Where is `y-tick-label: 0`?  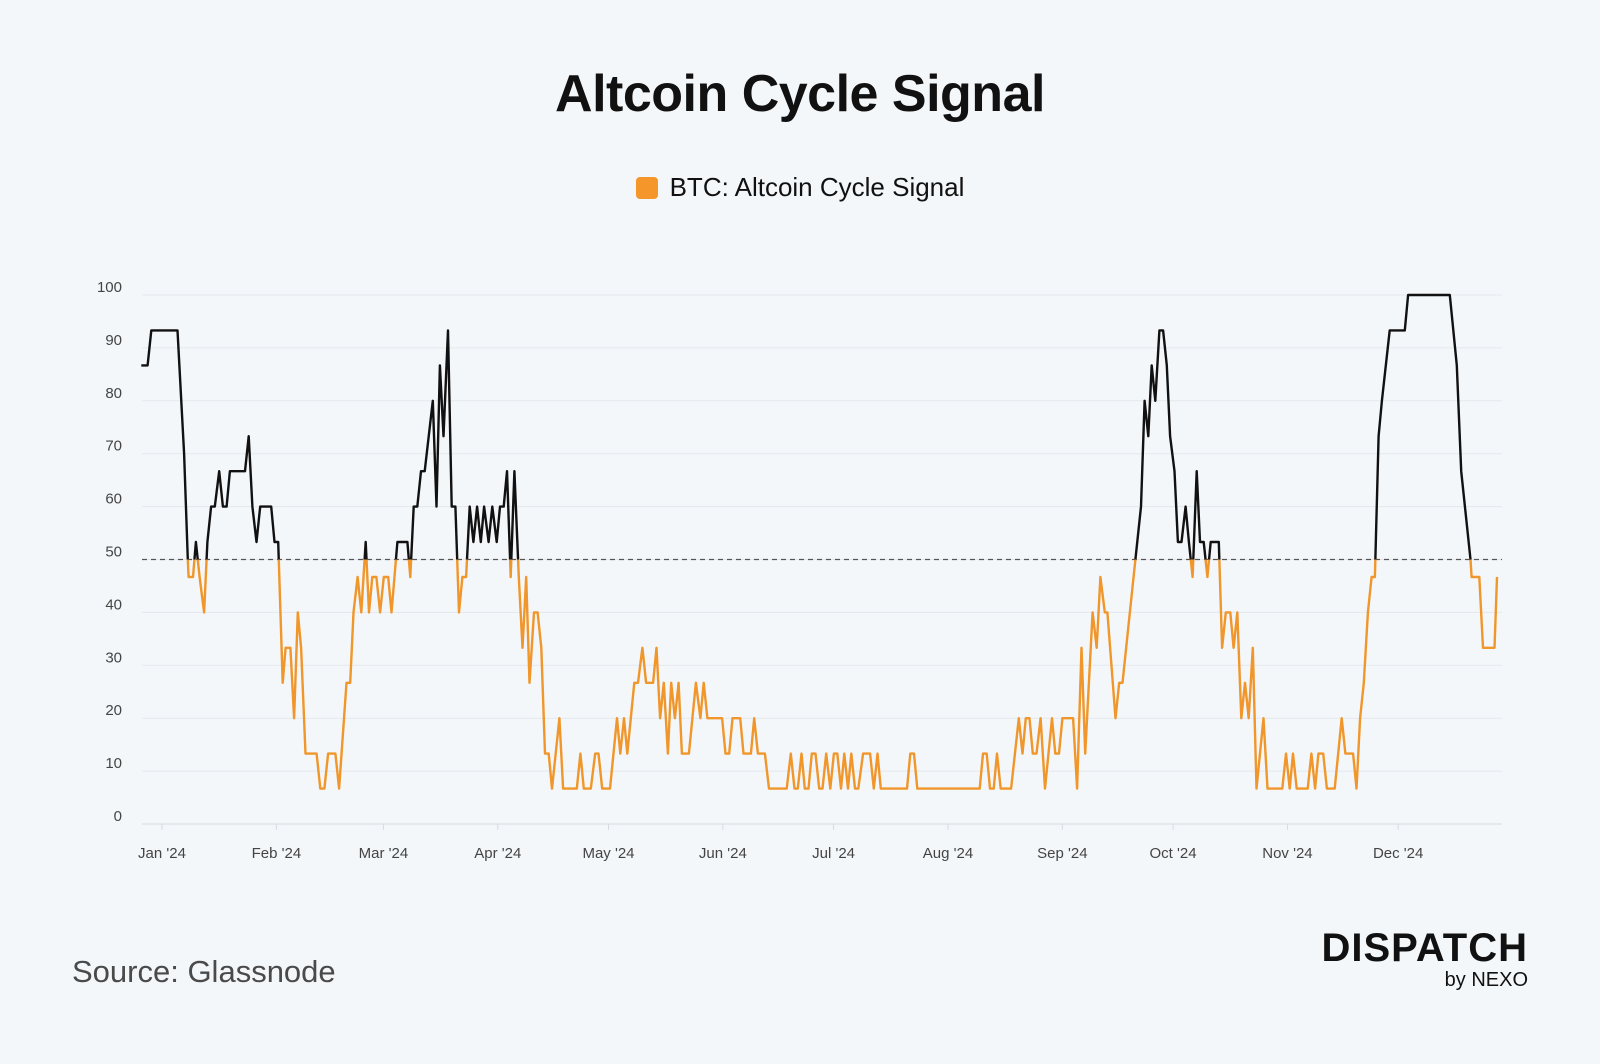 y-tick-label: 0 is located at coordinates (118, 816).